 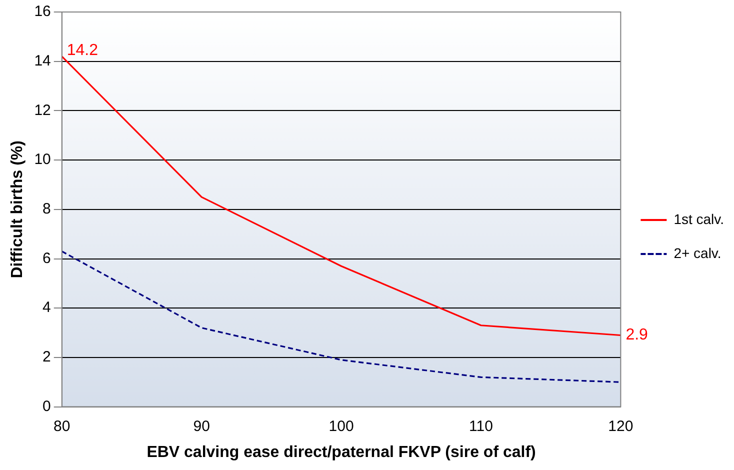 What do you see at coordinates (82, 50) in the screenshot?
I see `data-label: 14.2` at bounding box center [82, 50].